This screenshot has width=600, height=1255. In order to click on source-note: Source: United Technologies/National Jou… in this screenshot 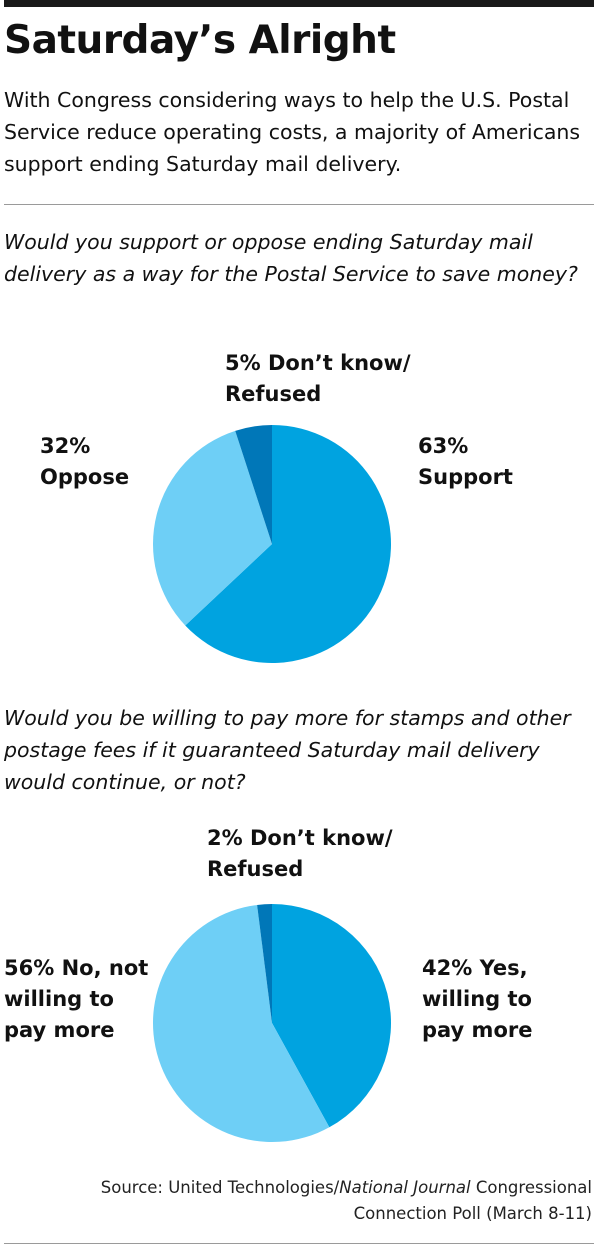, I will do `click(346, 1200)`.